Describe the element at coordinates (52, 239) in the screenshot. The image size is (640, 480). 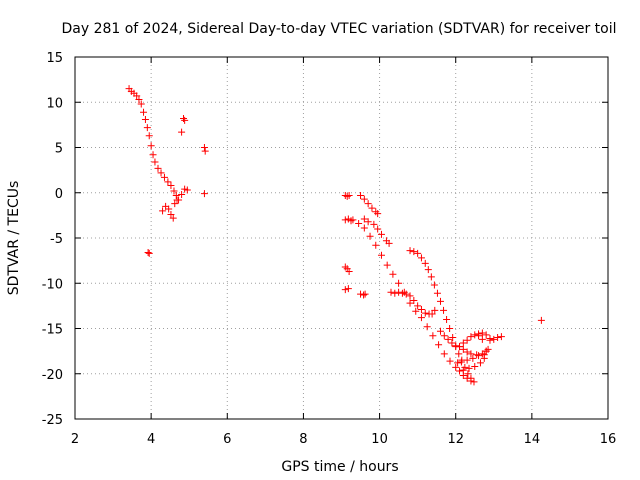
I see `y-tick-labels: 15 10 5 0 -5 -10 -15 -20 -25` at that location.